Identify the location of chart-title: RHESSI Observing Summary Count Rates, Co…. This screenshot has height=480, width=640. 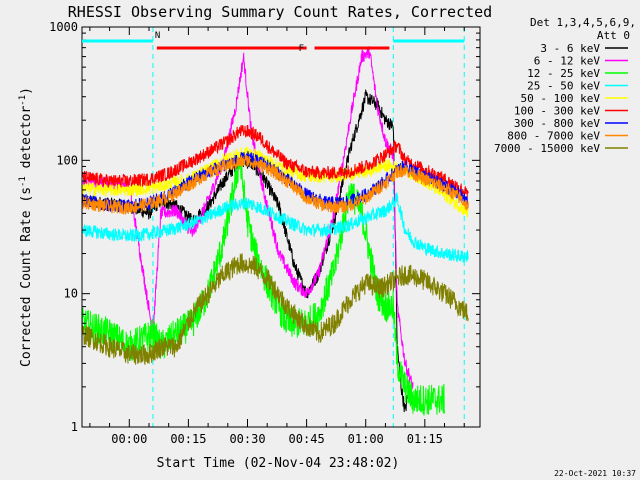
(280, 12).